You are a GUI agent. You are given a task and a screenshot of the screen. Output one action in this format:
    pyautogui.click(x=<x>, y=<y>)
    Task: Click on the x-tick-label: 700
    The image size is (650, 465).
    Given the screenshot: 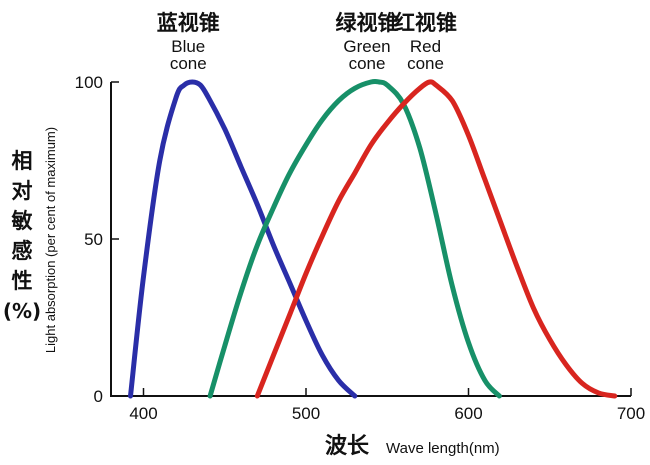 What is the action you would take?
    pyautogui.click(x=631, y=413)
    